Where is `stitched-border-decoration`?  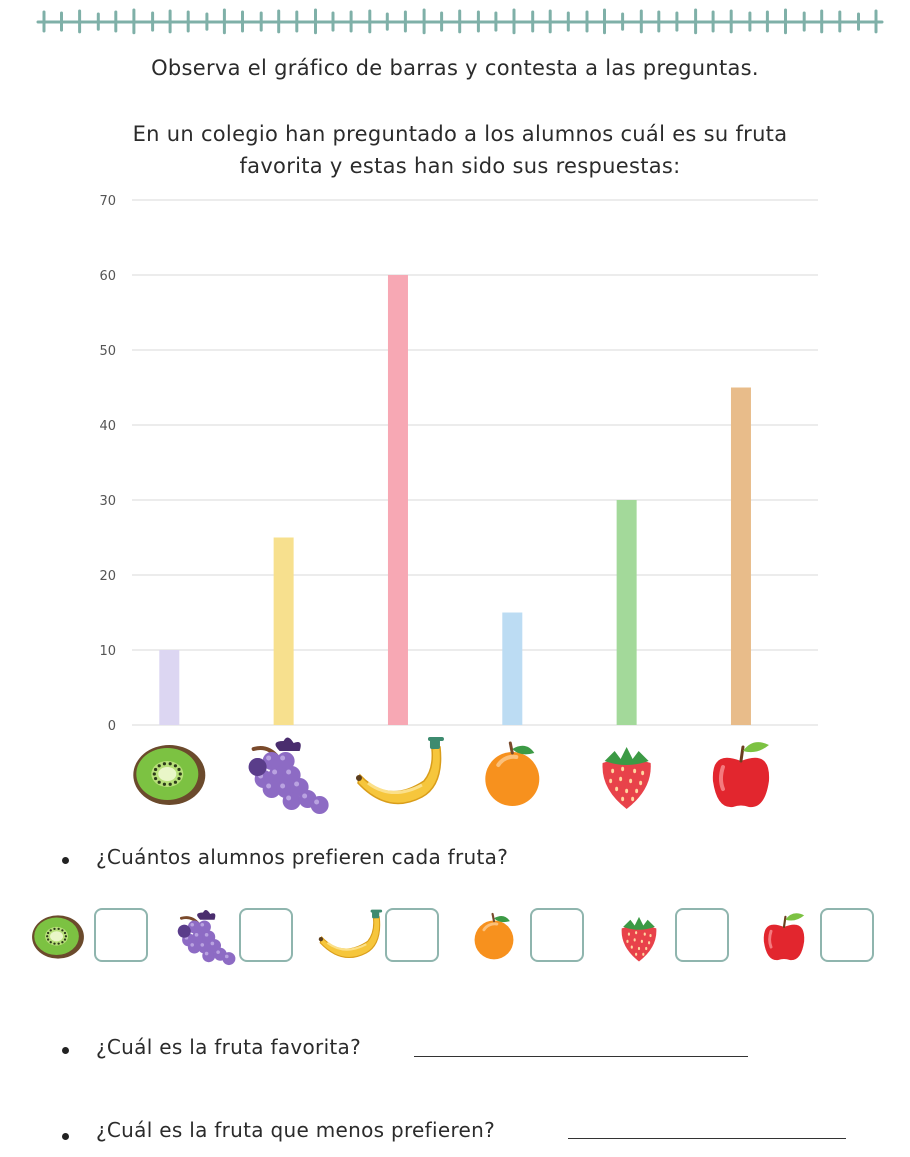 stitched-border-decoration is located at coordinates (460, 21).